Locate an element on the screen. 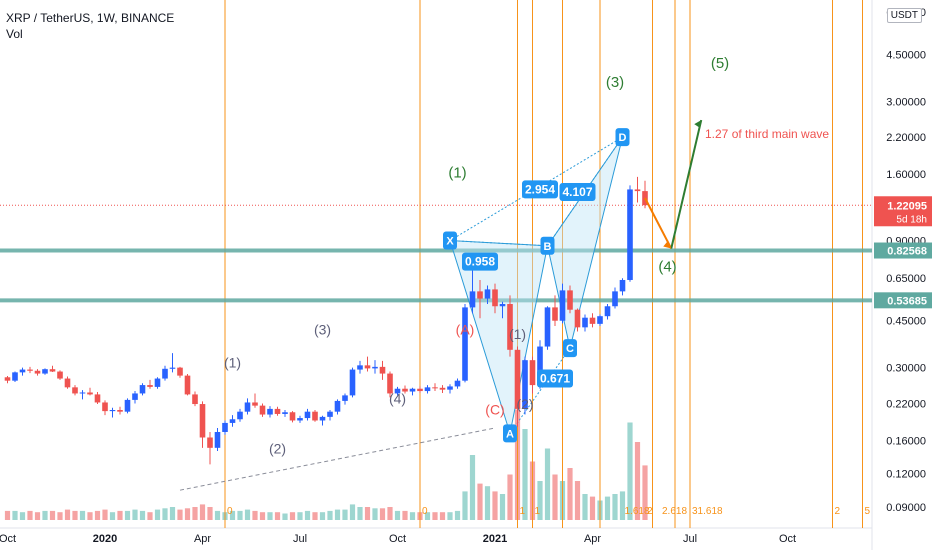 The width and height of the screenshot is (932, 550). harmonic-point-label: A is located at coordinates (510, 434).